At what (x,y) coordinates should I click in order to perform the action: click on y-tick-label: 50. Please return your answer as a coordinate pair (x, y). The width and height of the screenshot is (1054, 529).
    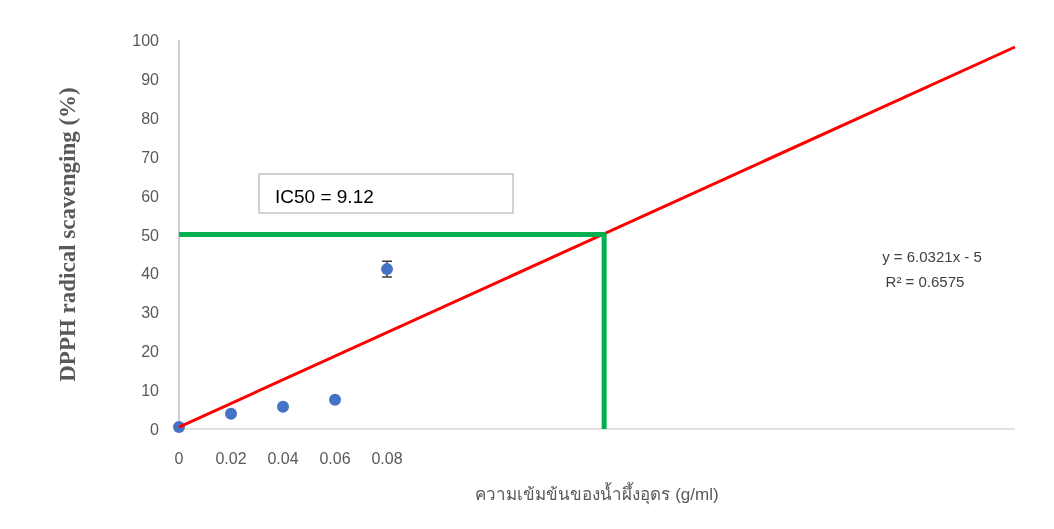
    Looking at the image, I should click on (150, 235).